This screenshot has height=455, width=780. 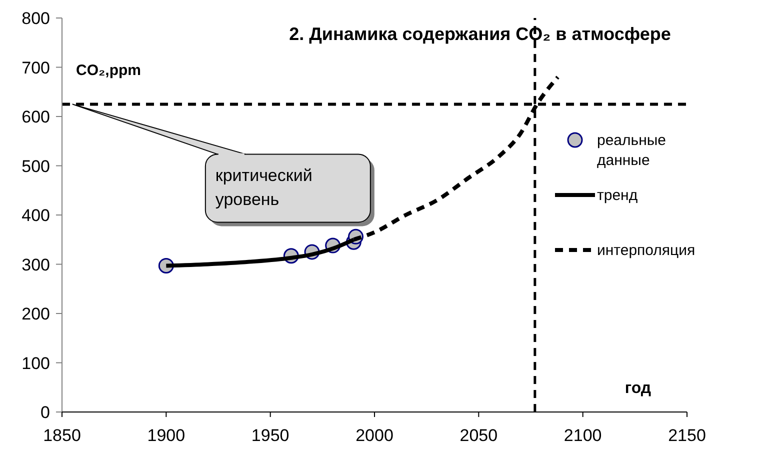 I want to click on y-tick-label: 500, so click(x=36, y=166).